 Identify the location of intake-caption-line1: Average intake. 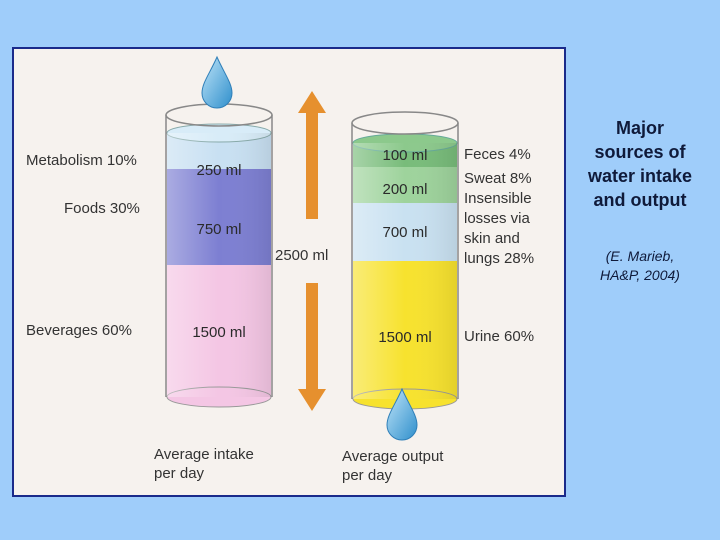
(204, 454).